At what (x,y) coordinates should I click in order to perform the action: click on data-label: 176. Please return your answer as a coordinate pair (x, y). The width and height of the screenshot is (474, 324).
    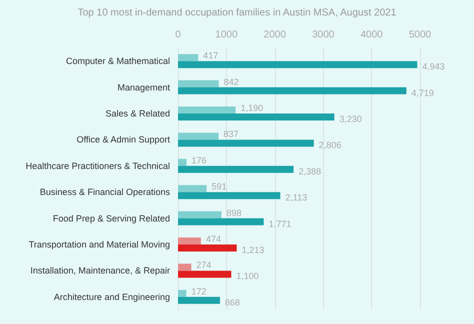
    Looking at the image, I should click on (199, 160).